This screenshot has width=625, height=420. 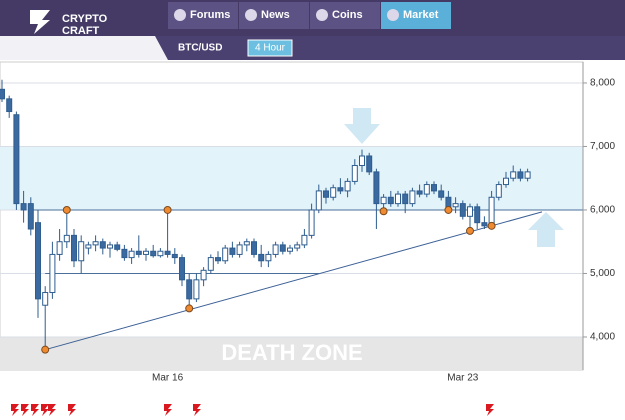 What do you see at coordinates (275, 15) in the screenshot?
I see `nav-label: News` at bounding box center [275, 15].